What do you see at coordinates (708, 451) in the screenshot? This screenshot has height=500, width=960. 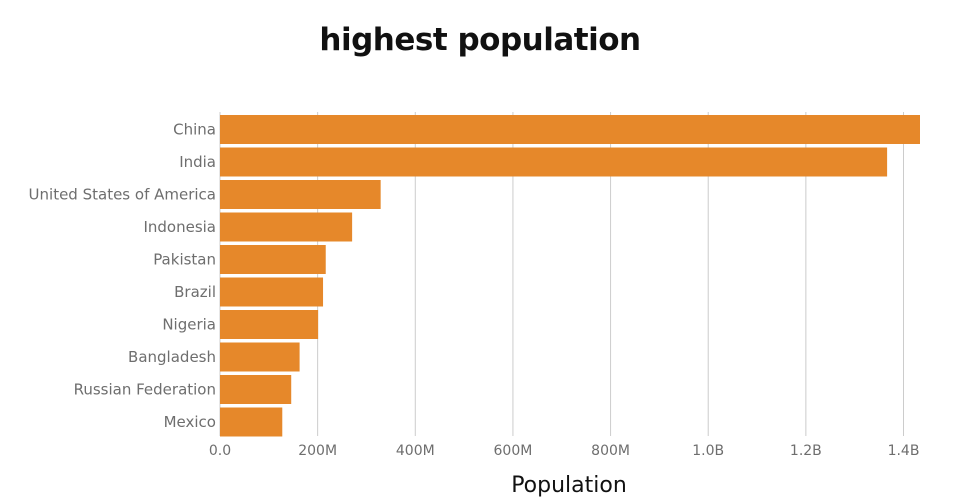 I see `x-tick-label: 1.0B` at bounding box center [708, 451].